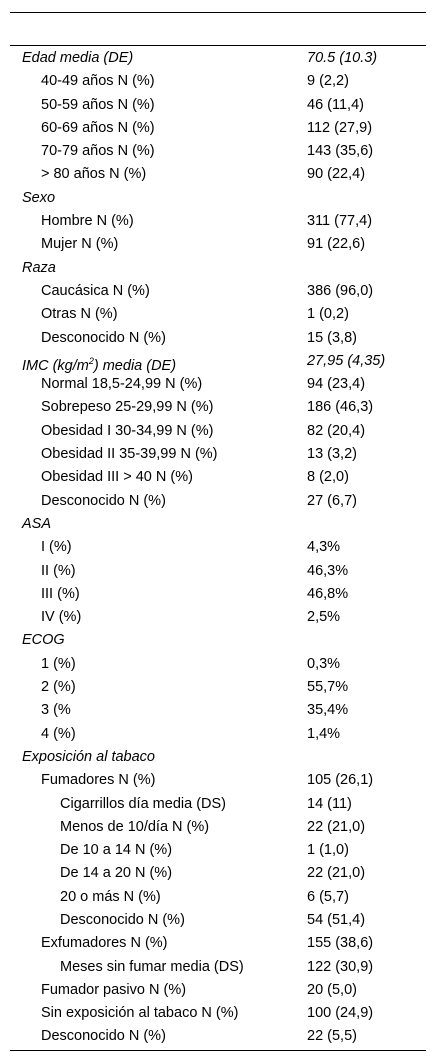  I want to click on row-value: 46,3%, so click(328, 570).